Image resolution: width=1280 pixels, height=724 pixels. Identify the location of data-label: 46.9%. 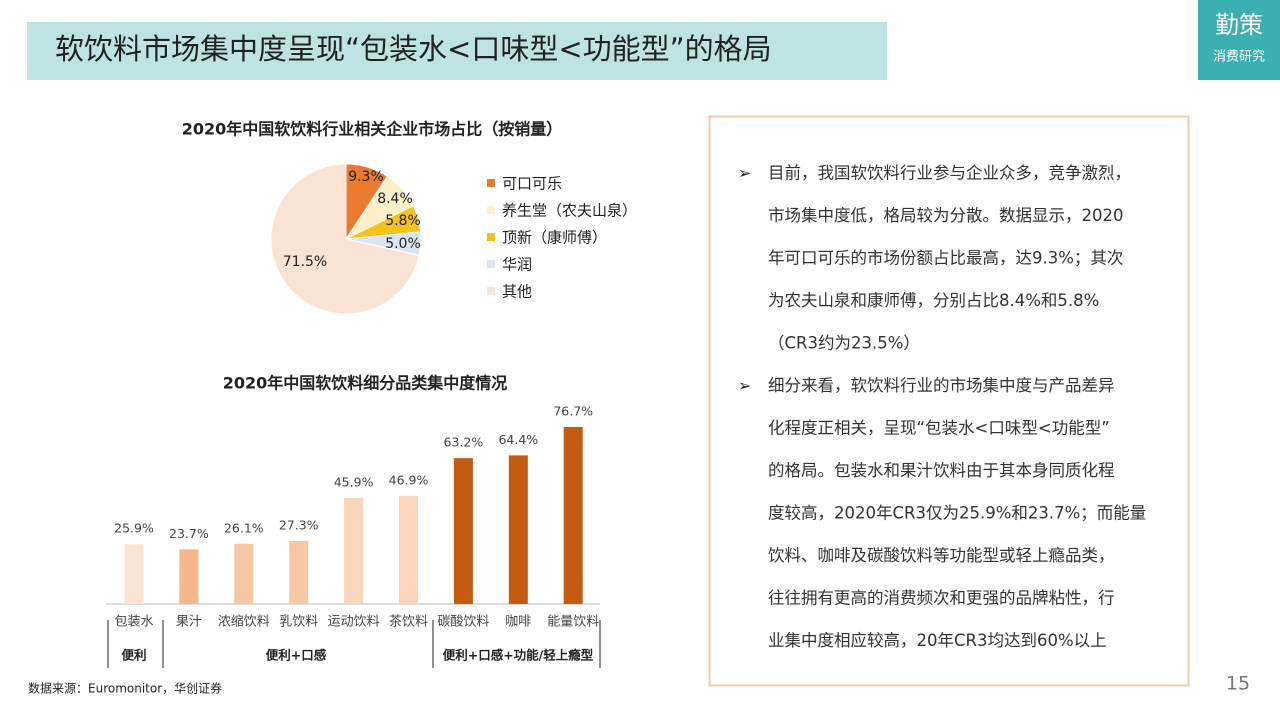
(409, 479).